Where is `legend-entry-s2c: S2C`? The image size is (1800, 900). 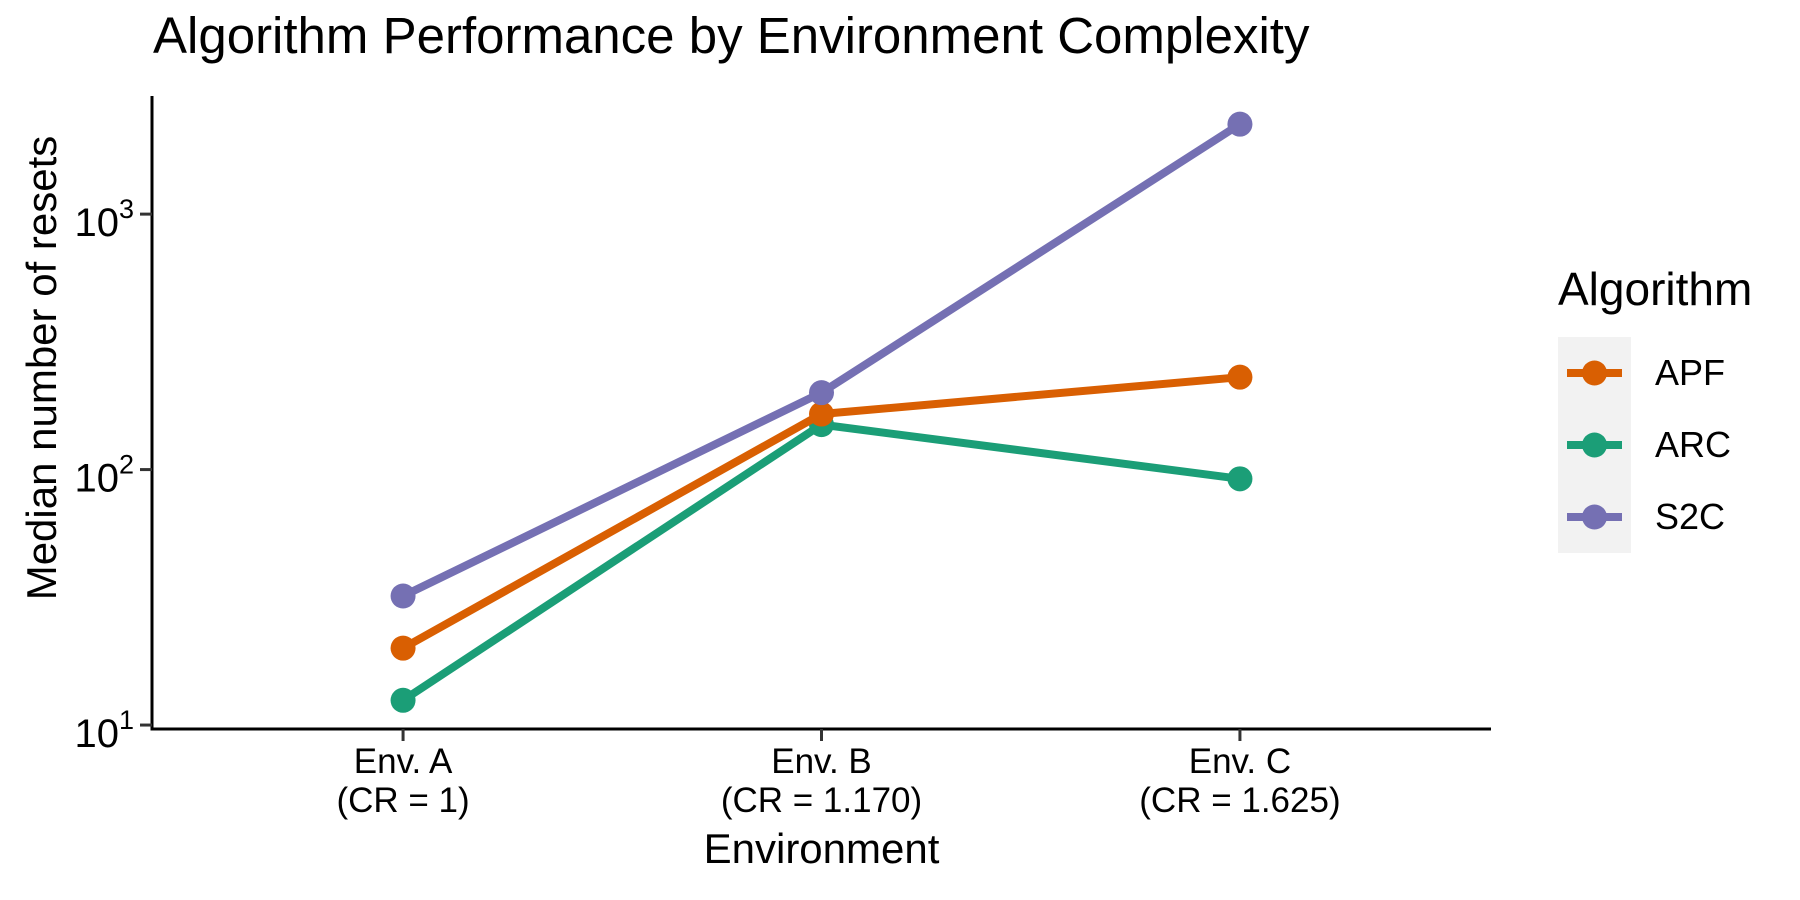
legend-entry-s2c: S2C is located at coordinates (1655, 517).